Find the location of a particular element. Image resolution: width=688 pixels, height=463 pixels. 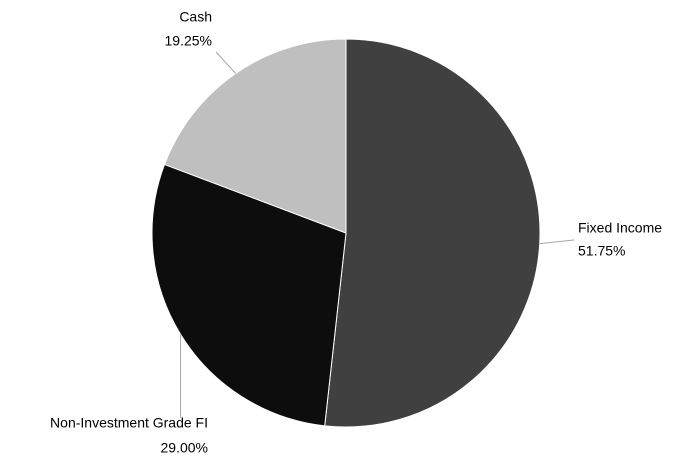

slice-label: Fixed Income is located at coordinates (620, 228).